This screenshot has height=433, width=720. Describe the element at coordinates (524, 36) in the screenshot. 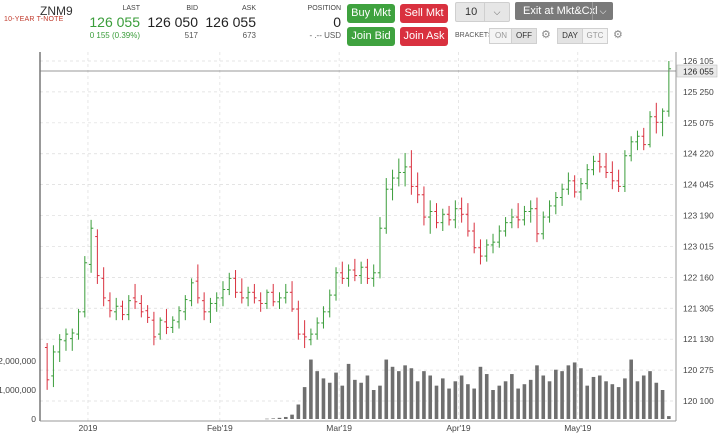

I see `brackets-off-toggle: OFF` at that location.